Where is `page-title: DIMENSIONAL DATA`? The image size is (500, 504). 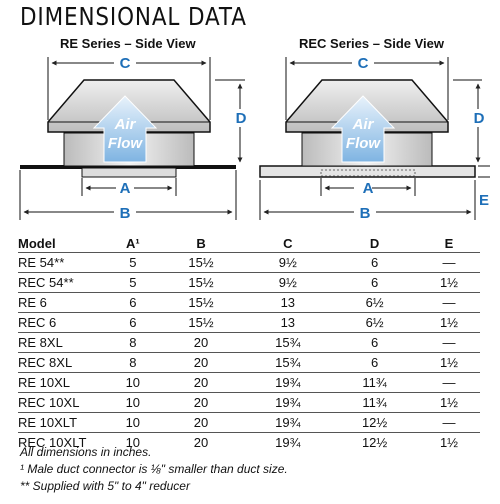 page-title: DIMENSIONAL DATA is located at coordinates (133, 16).